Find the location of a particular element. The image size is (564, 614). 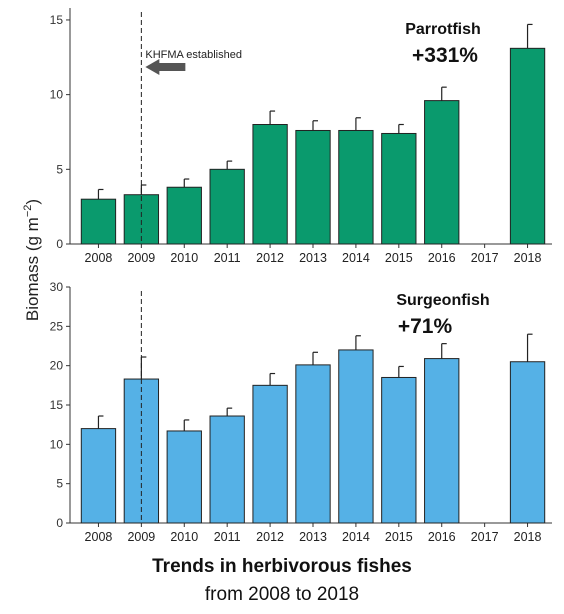

arrow-left-icon is located at coordinates (165, 67).